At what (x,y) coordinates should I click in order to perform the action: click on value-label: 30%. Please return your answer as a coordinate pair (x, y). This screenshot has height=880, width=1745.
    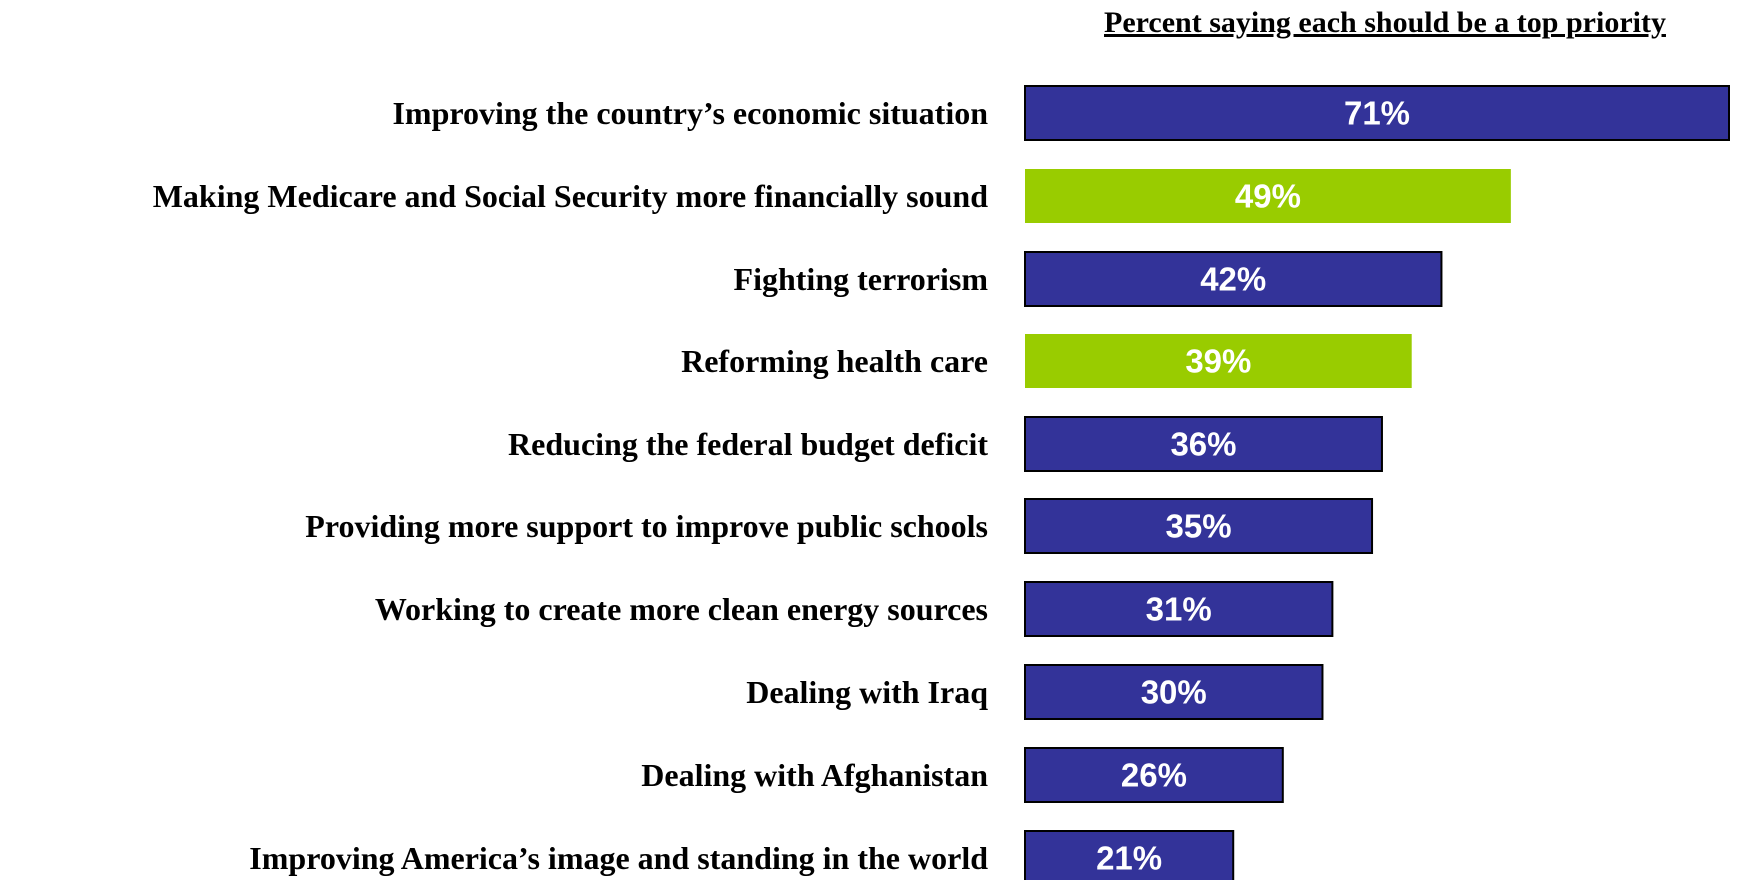
    Looking at the image, I should click on (1174, 692).